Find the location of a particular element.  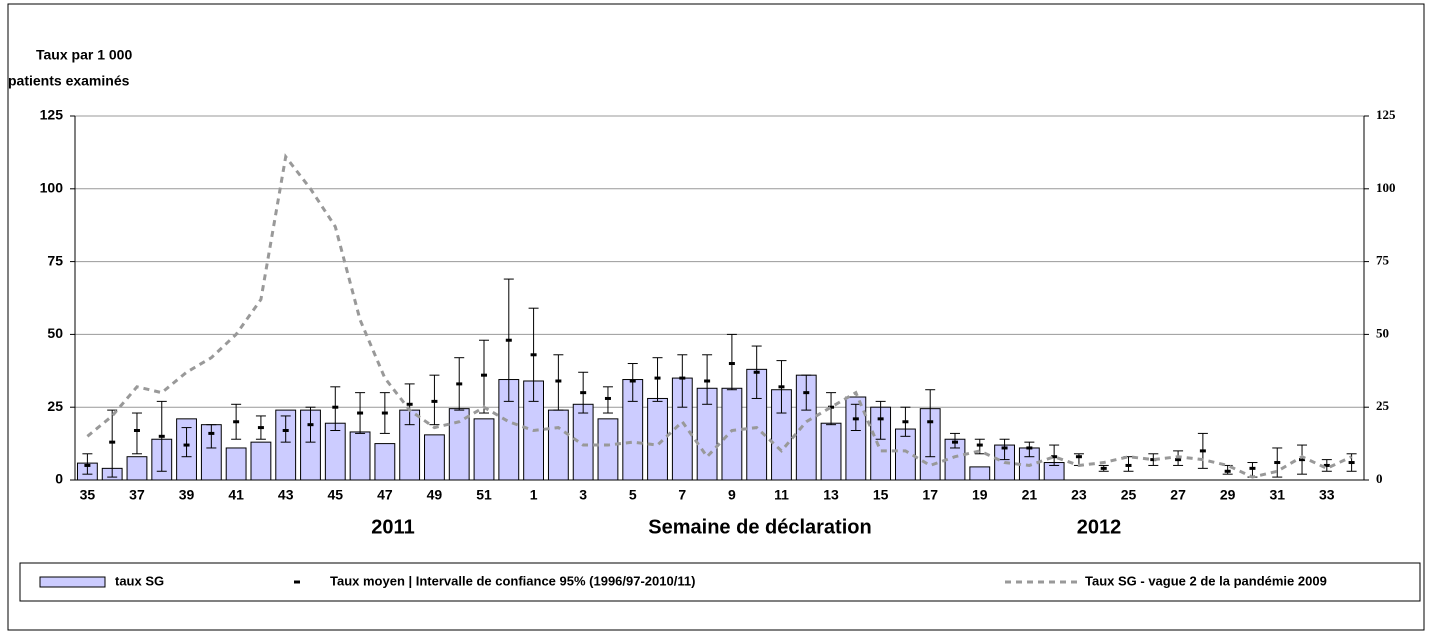

x-tick-label: 11 is located at coordinates (781, 495).